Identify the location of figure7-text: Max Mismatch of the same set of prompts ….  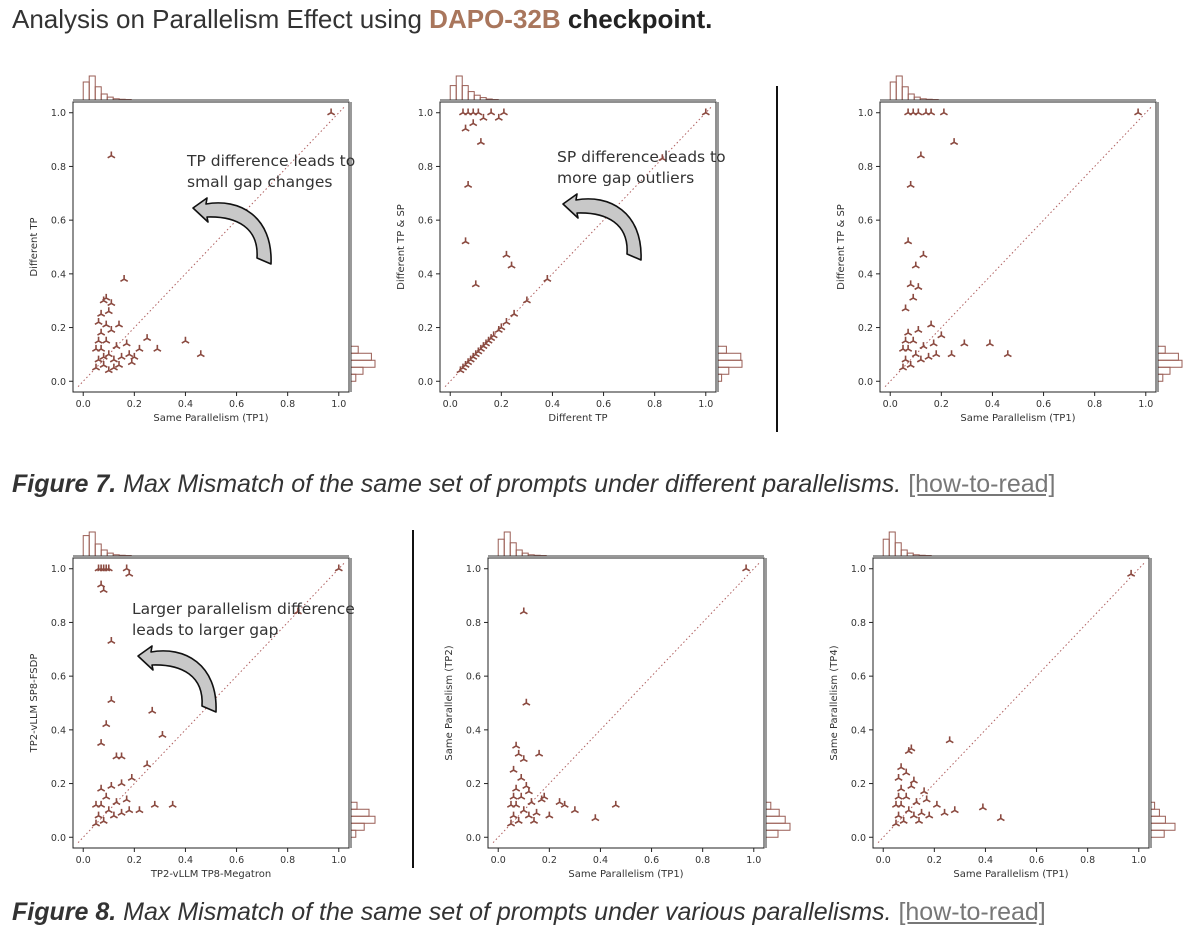
(512, 484).